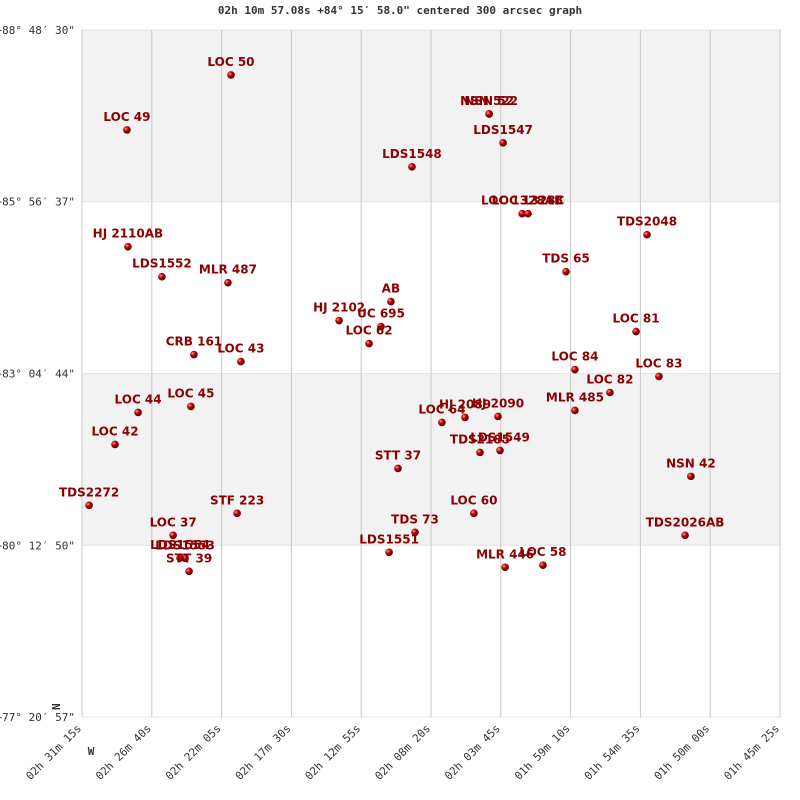  What do you see at coordinates (473, 500) in the screenshot?
I see `point-label: LOC 60` at bounding box center [473, 500].